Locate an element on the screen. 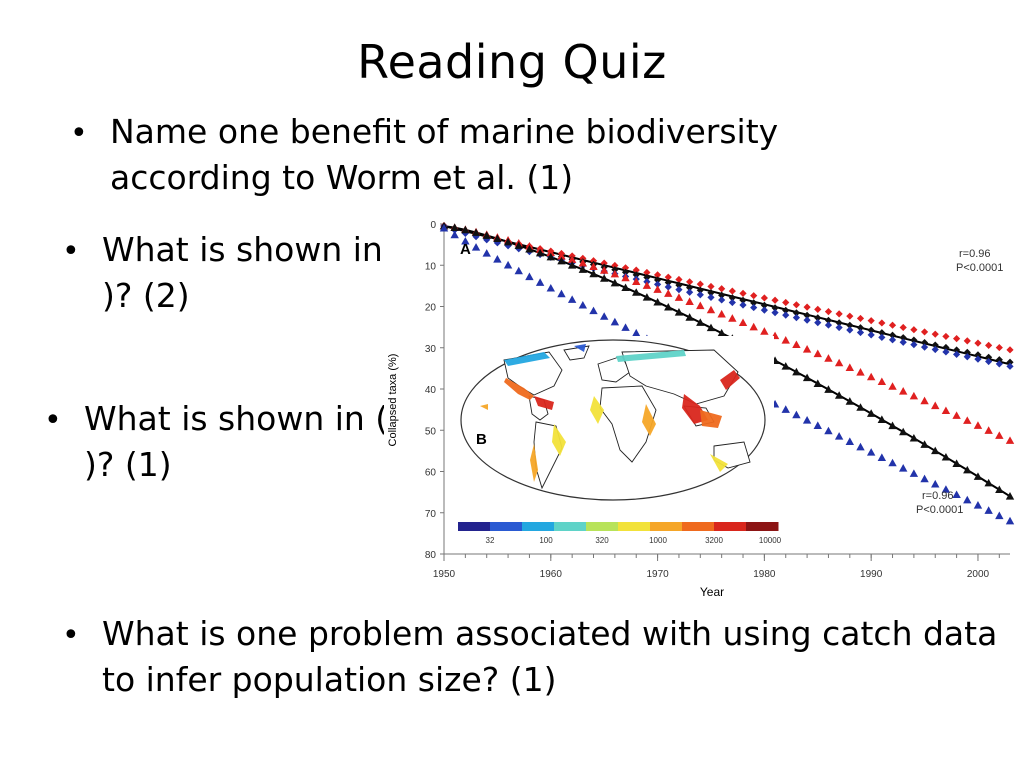 This screenshot has width=1024, height=768. colorbar-tick-label: 1000 is located at coordinates (658, 540).